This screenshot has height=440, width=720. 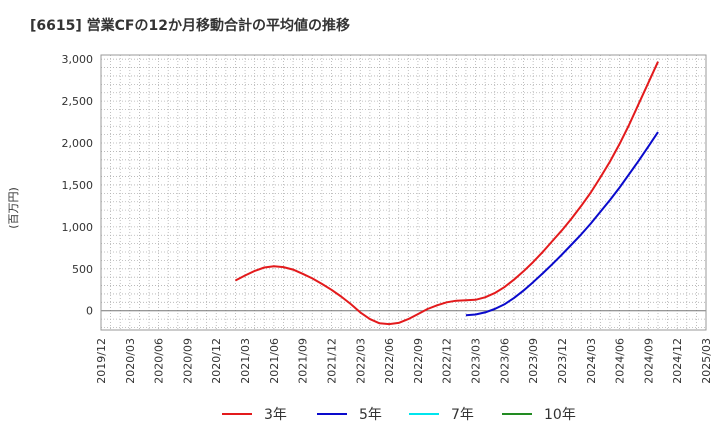 What do you see at coordinates (13, 208) in the screenshot?
I see `y-axis-label: (百万円)` at bounding box center [13, 208].